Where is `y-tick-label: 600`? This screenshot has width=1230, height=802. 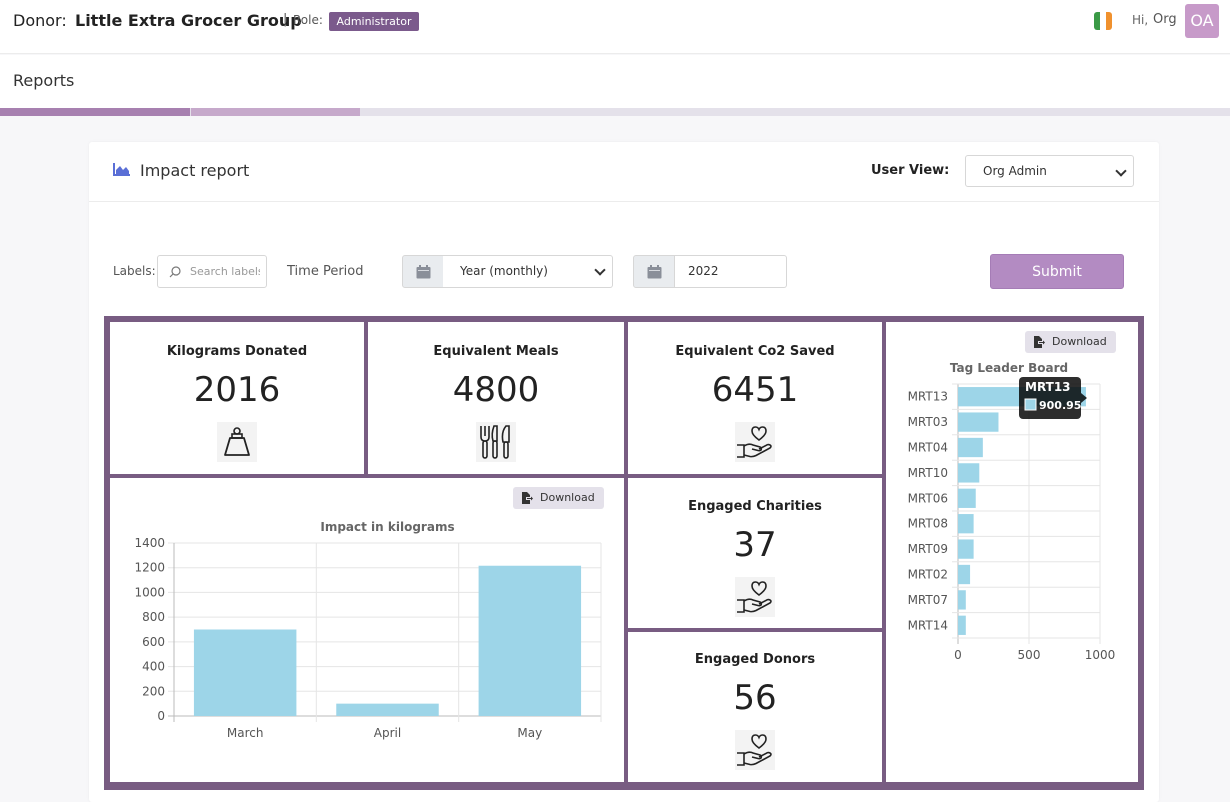
y-tick-label: 600 is located at coordinates (153, 642).